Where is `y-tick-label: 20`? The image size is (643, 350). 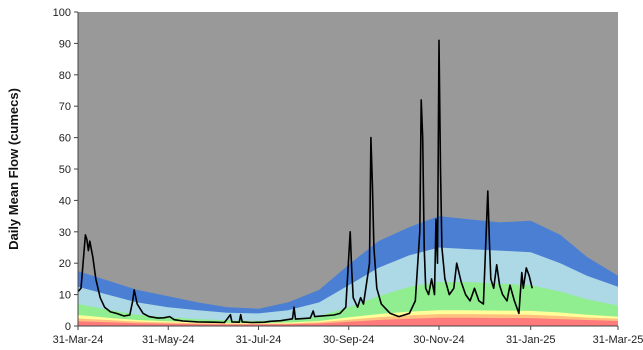 y-tick-label: 20 is located at coordinates (65, 264).